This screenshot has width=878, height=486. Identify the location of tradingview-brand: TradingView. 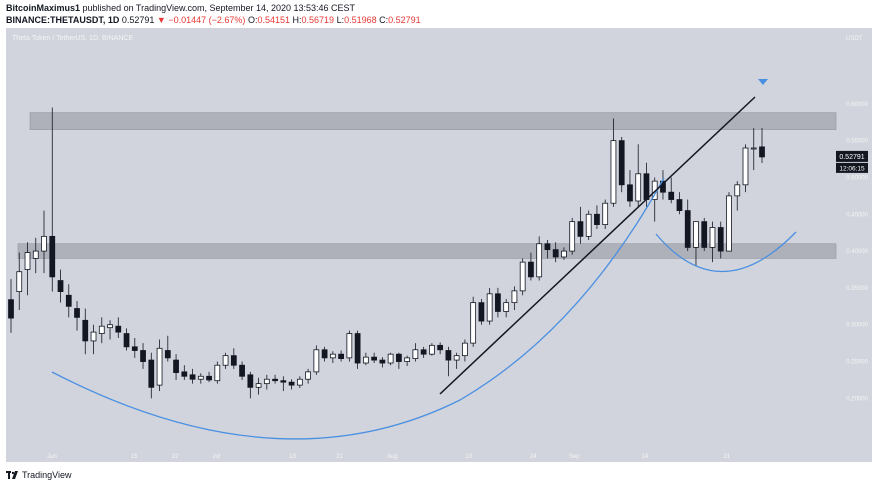
(47, 475).